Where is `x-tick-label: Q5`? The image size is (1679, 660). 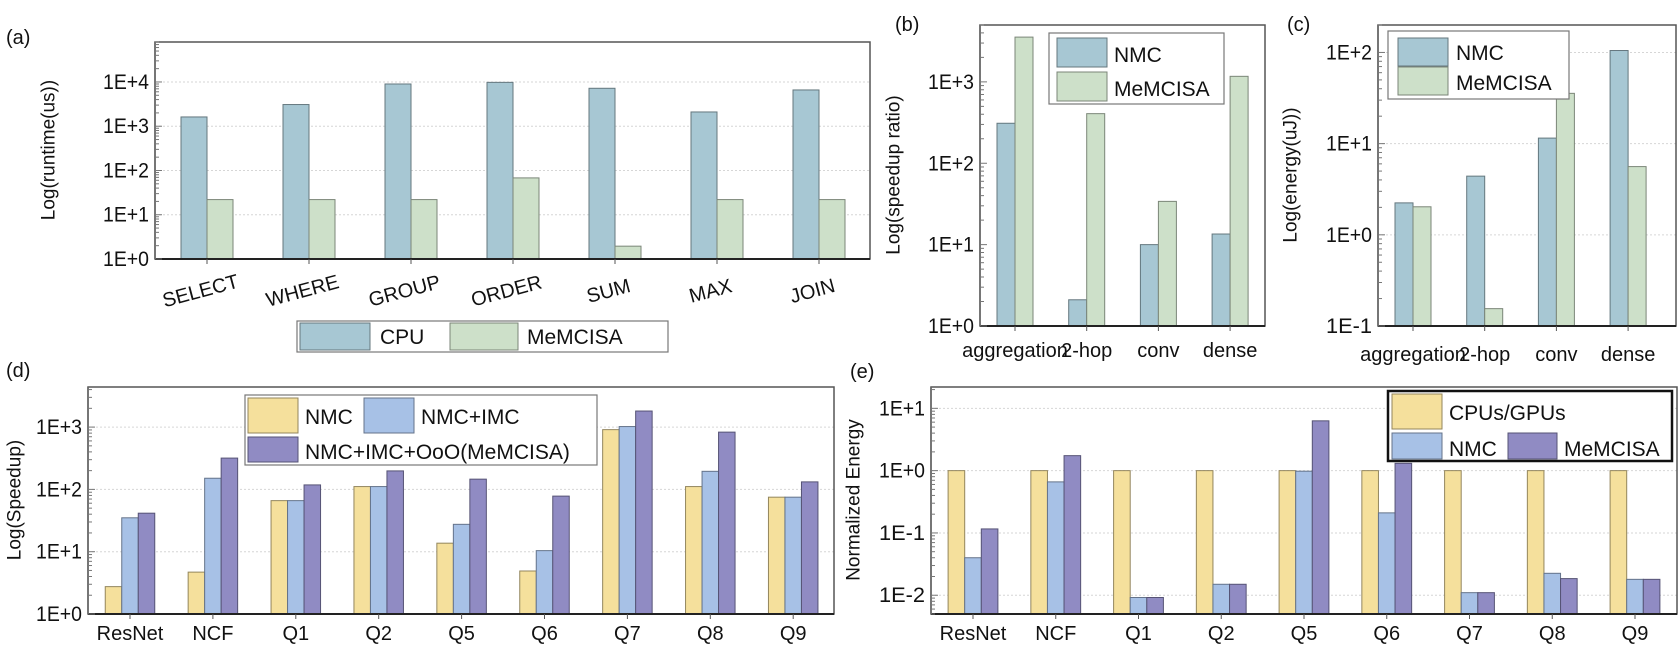 x-tick-label: Q5 is located at coordinates (1304, 634).